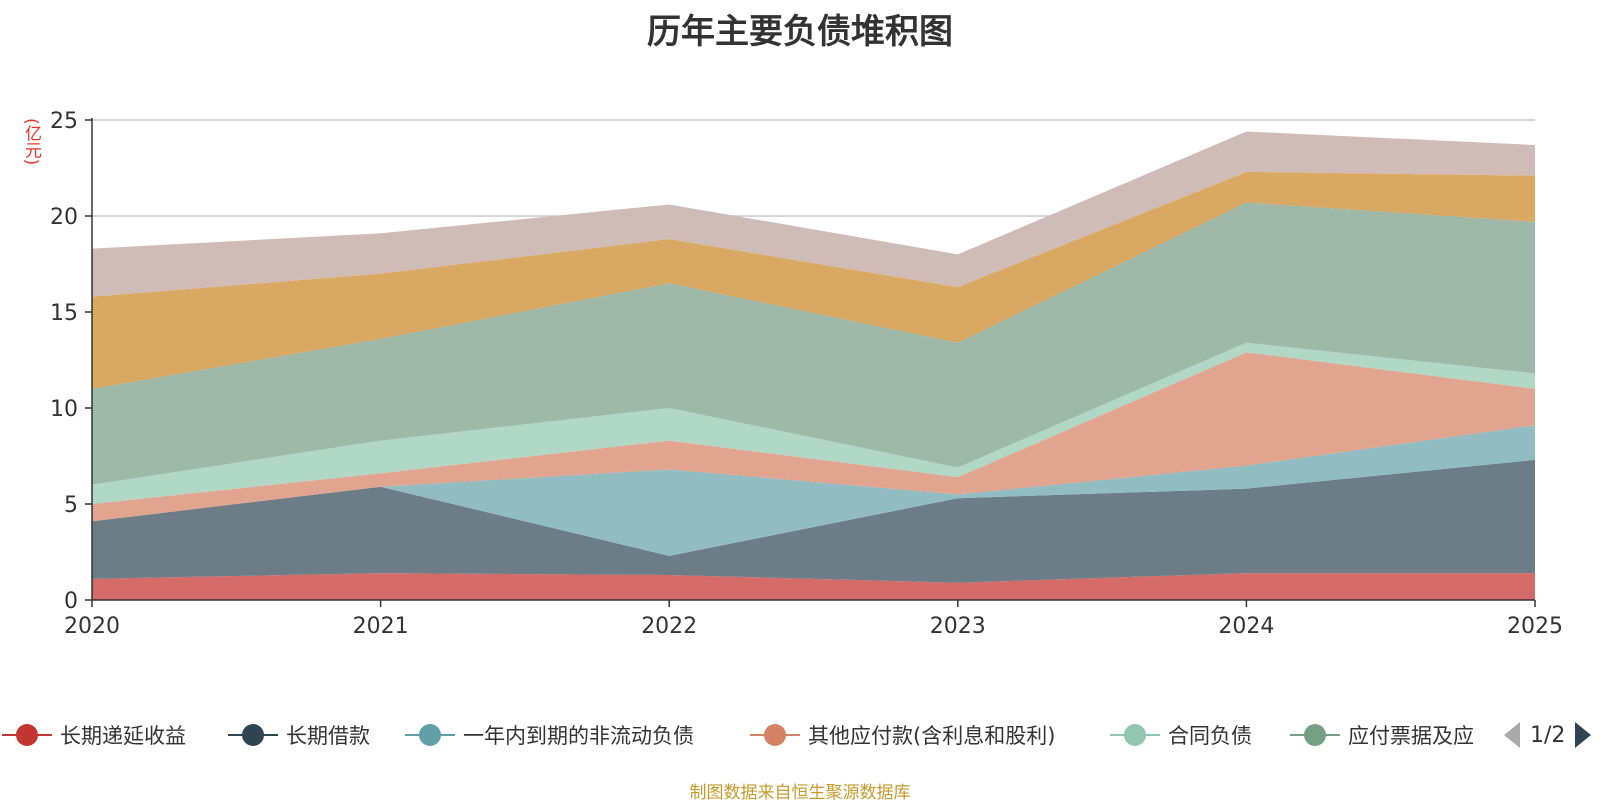 This screenshot has height=803, width=1600. I want to click on x-tick-label: 2022, so click(669, 626).